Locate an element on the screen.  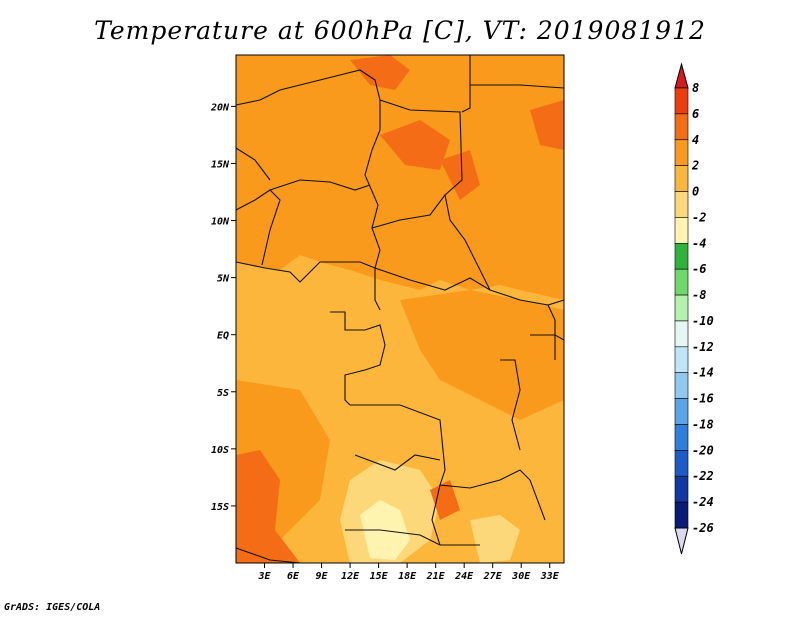
x-tick-label: 27E is located at coordinates (493, 576).